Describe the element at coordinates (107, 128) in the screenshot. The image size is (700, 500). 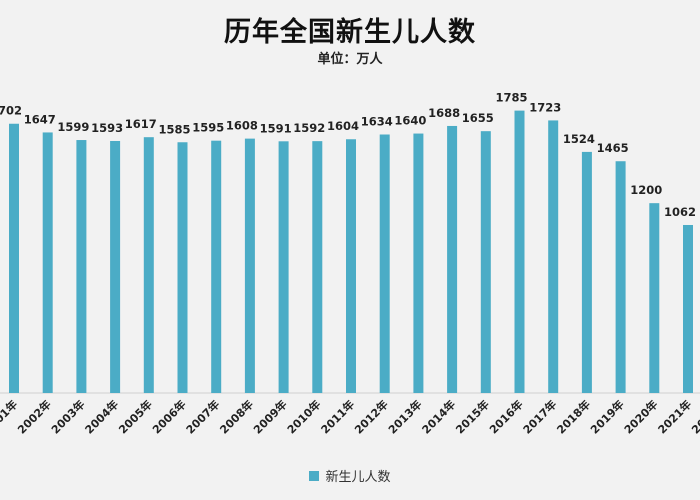
I see `value-label-2004年: 1593` at that location.